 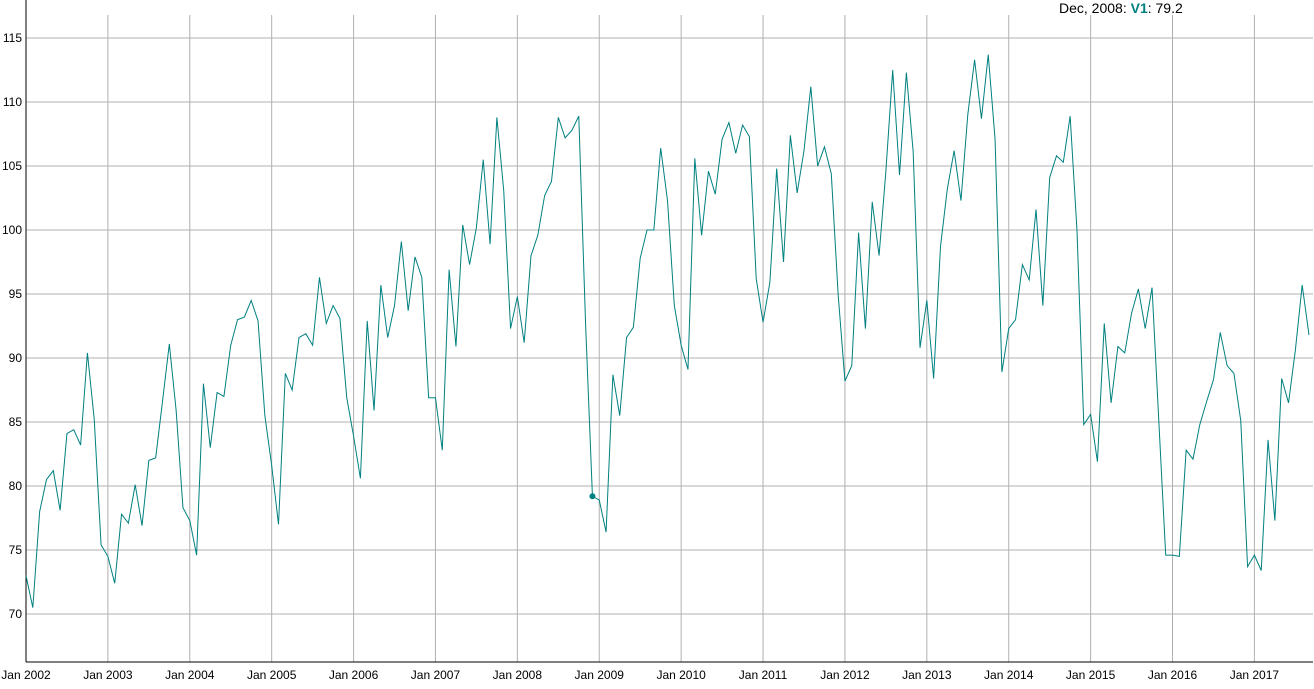 I want to click on highlight-series: V1, so click(x=1139, y=8).